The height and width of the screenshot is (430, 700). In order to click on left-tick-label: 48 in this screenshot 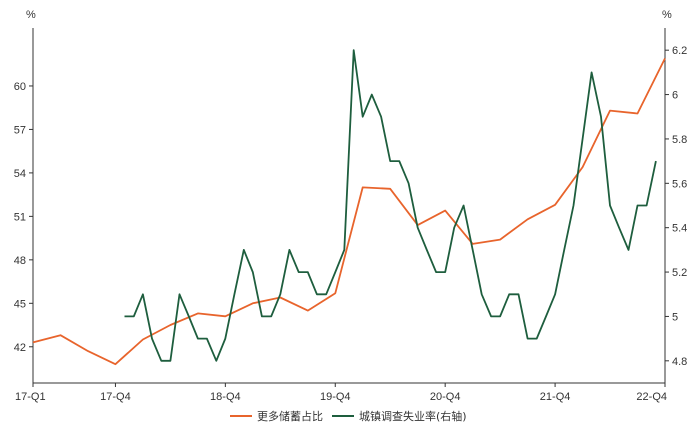, I will do `click(20, 261)`.